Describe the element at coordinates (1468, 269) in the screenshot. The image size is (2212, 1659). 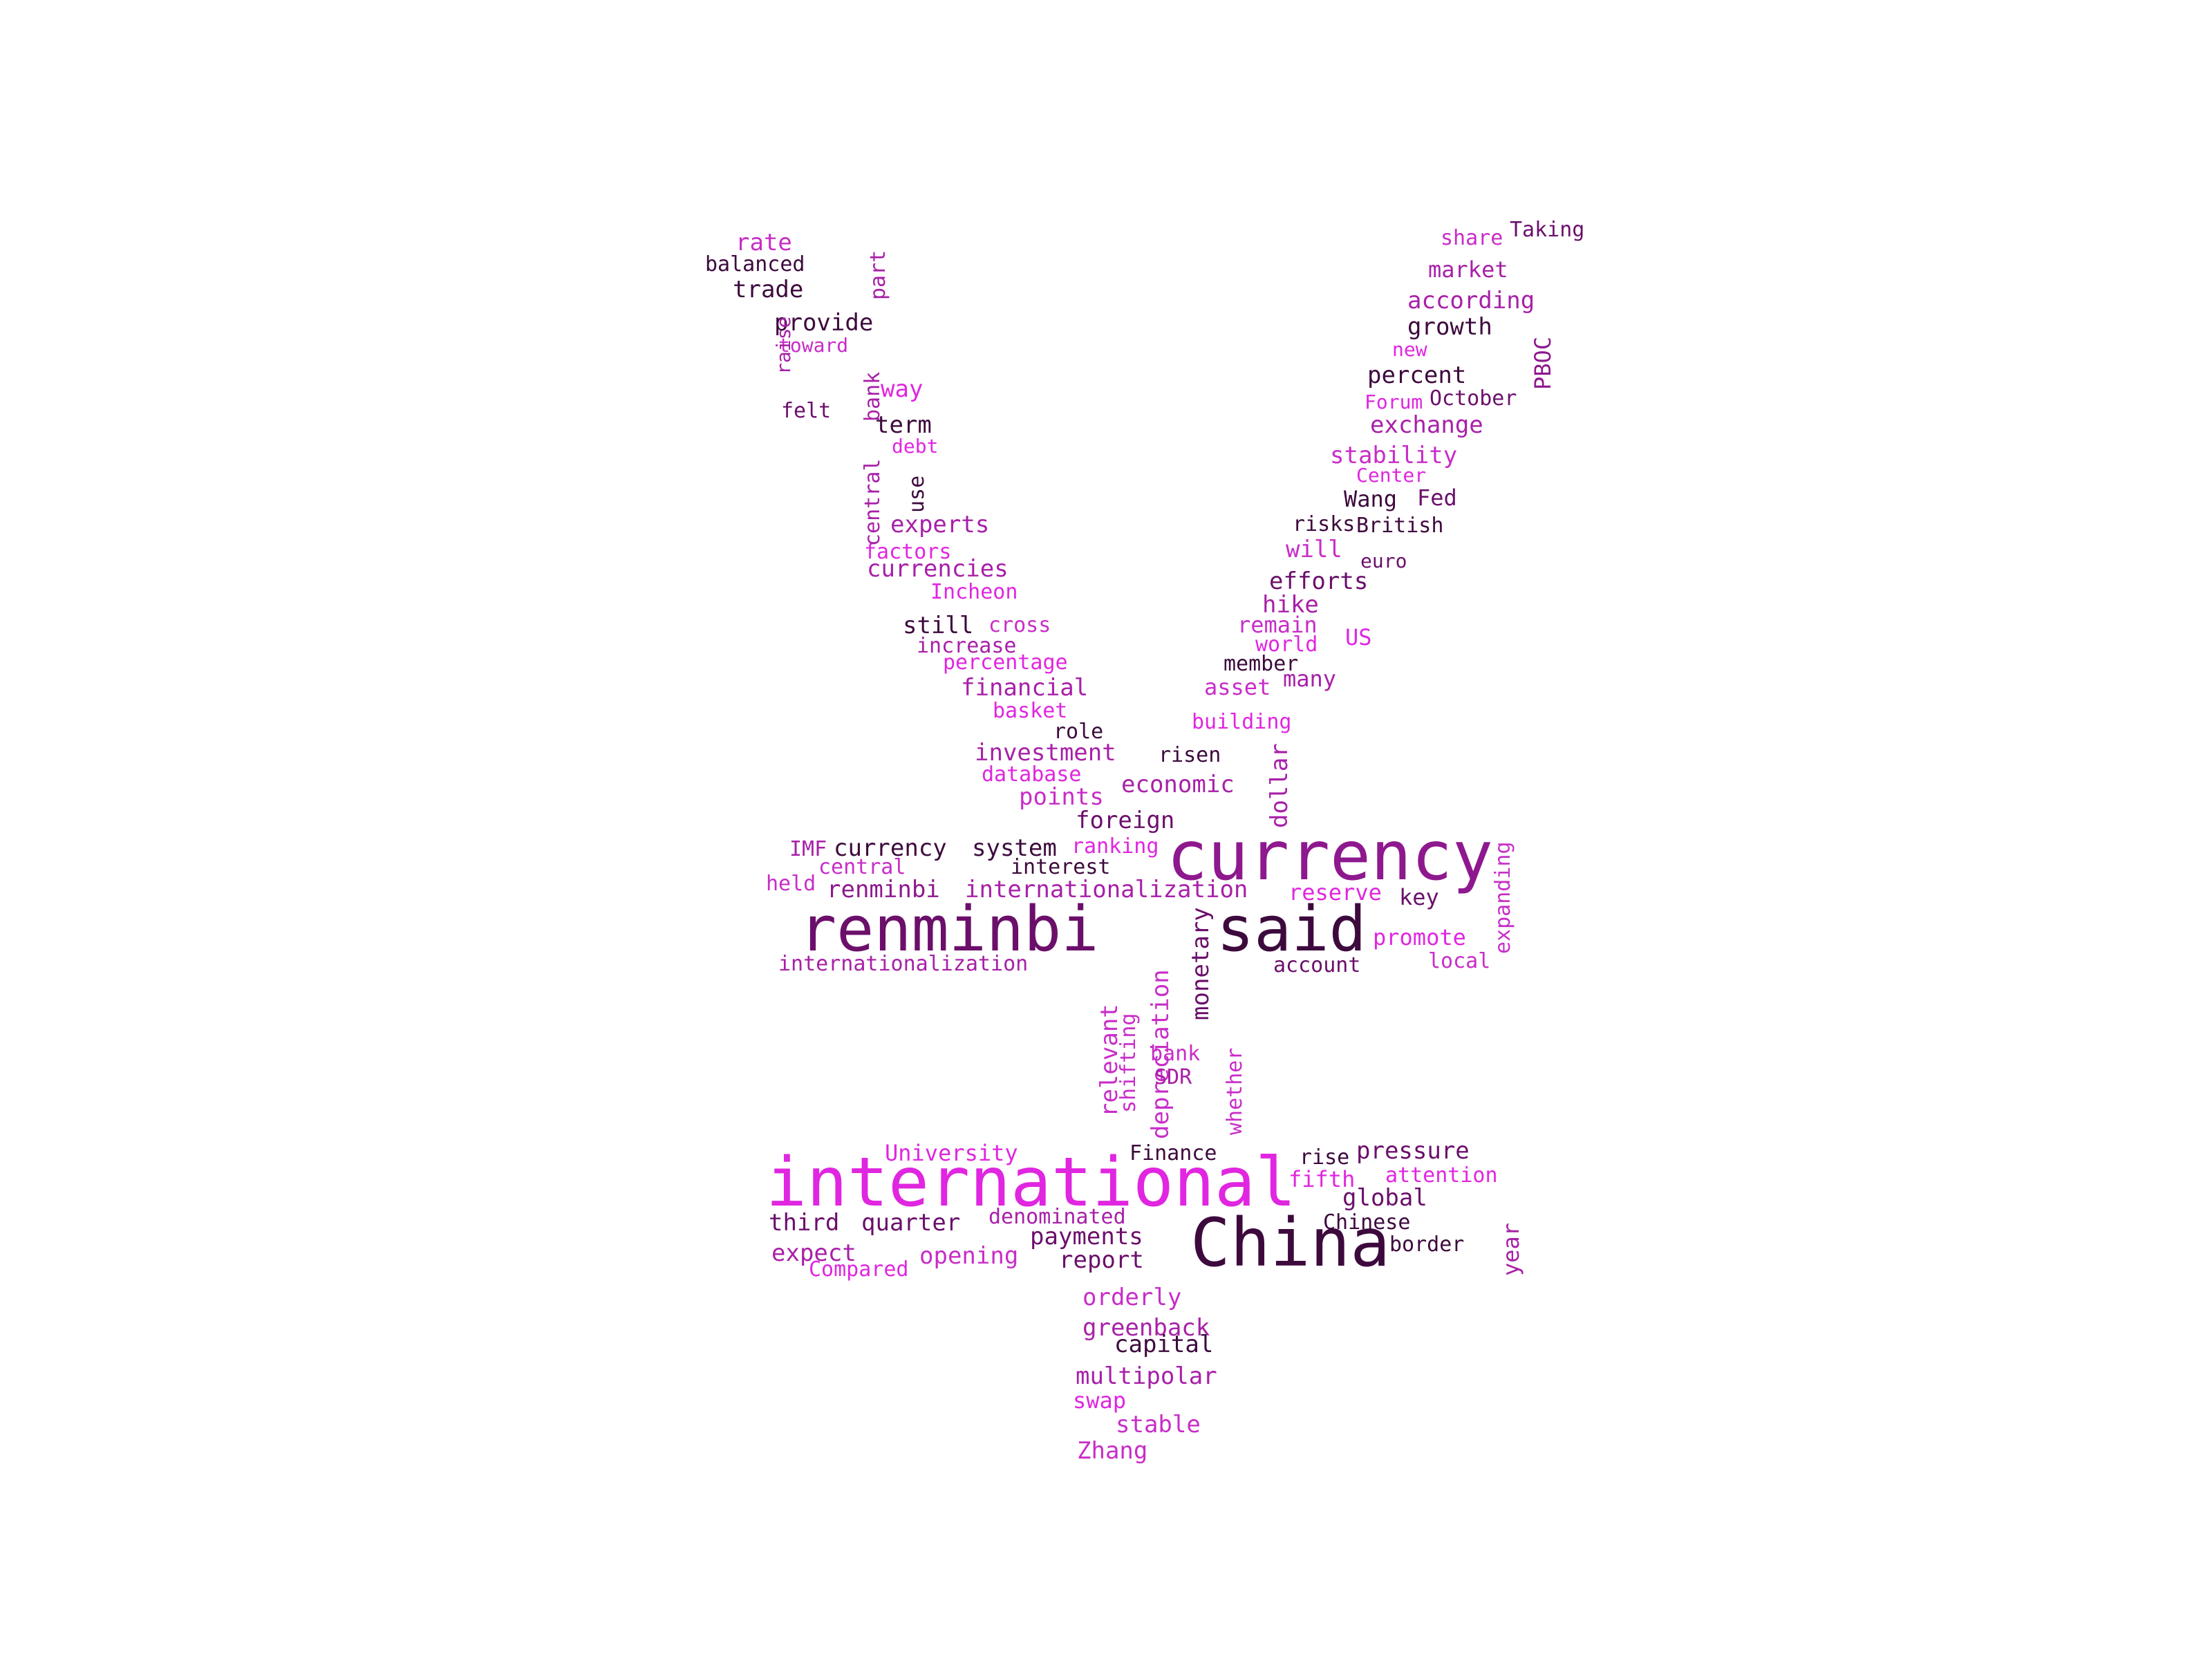
I see `word-market: market` at that location.